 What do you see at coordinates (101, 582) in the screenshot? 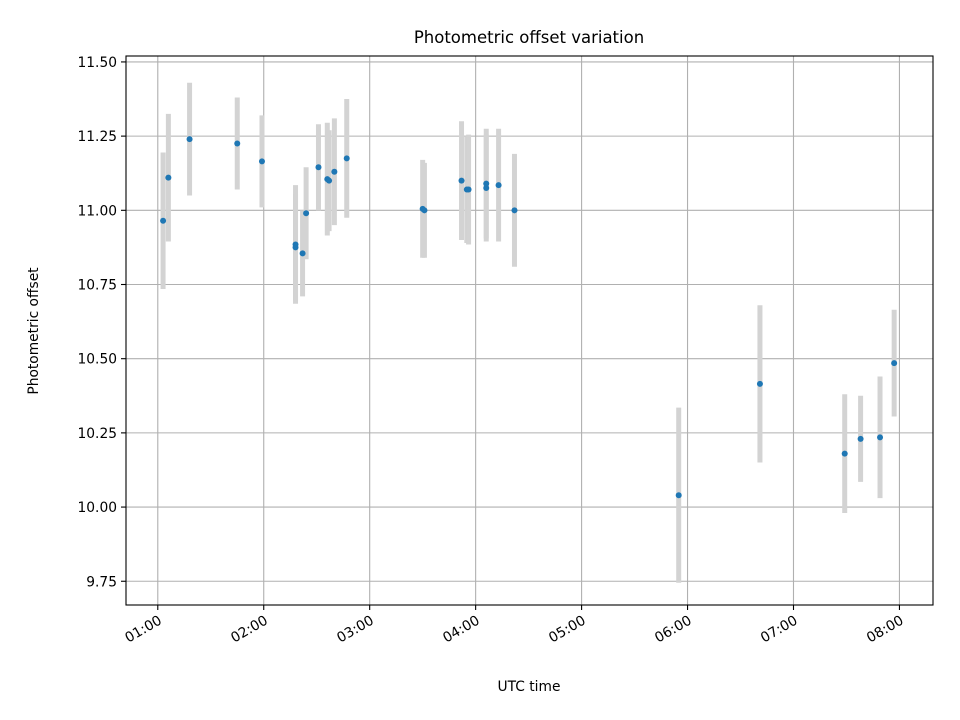
I see `y-tick-label: 9.75` at bounding box center [101, 582].